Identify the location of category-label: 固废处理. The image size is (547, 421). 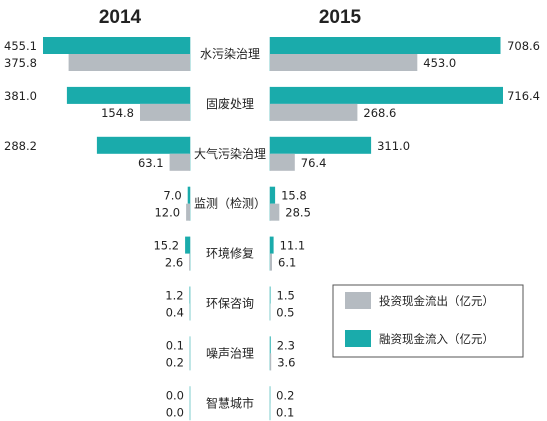
(230, 103).